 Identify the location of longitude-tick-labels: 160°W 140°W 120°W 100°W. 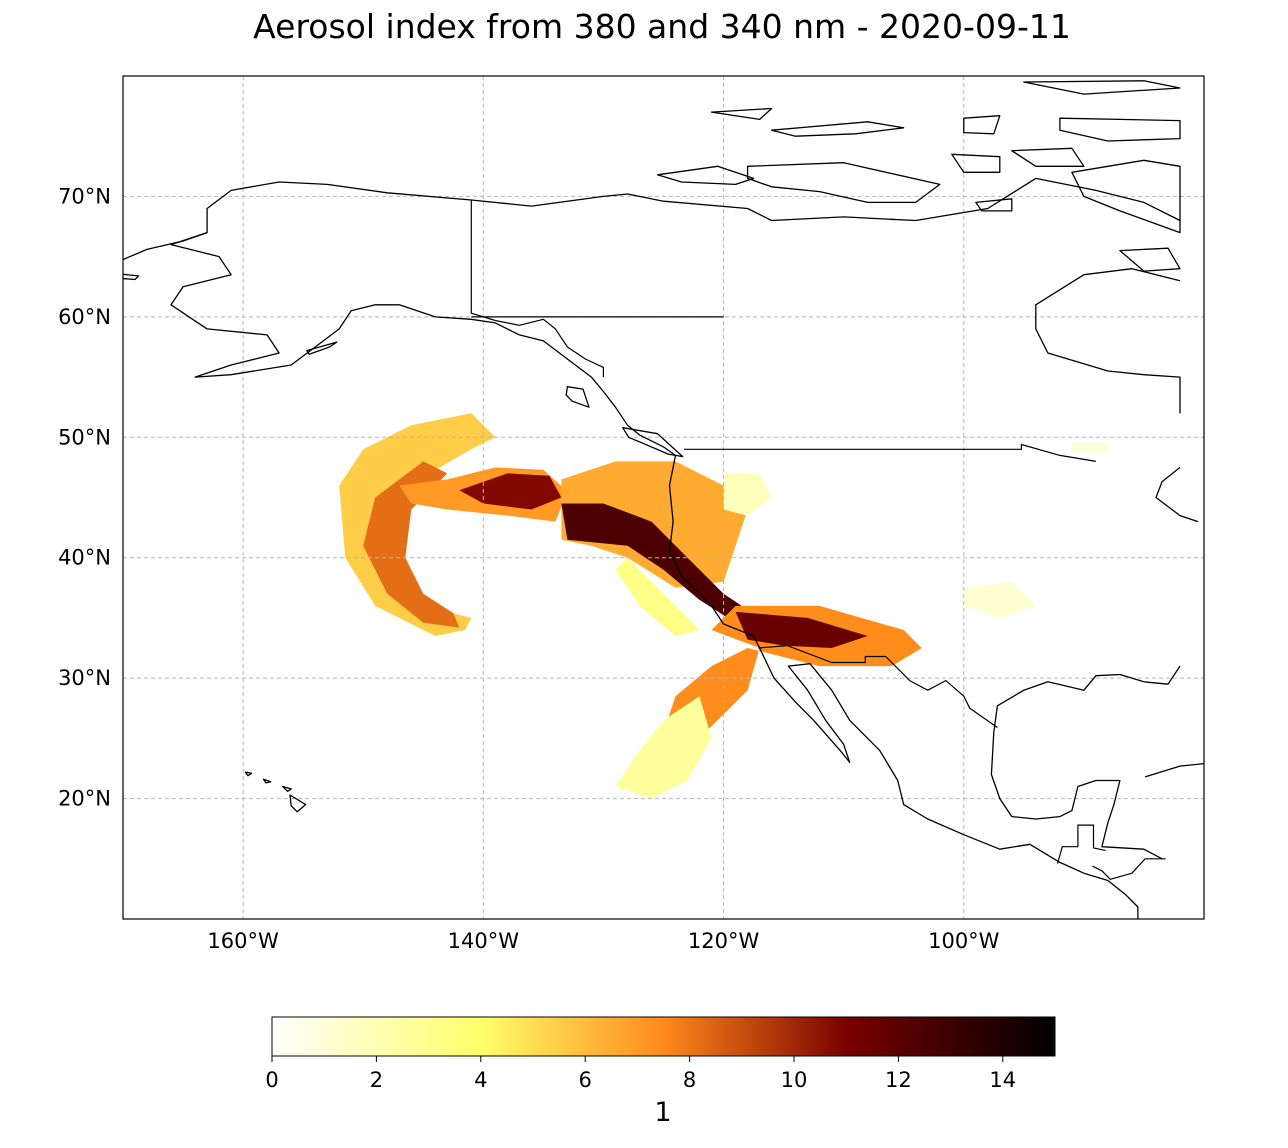
(603, 941).